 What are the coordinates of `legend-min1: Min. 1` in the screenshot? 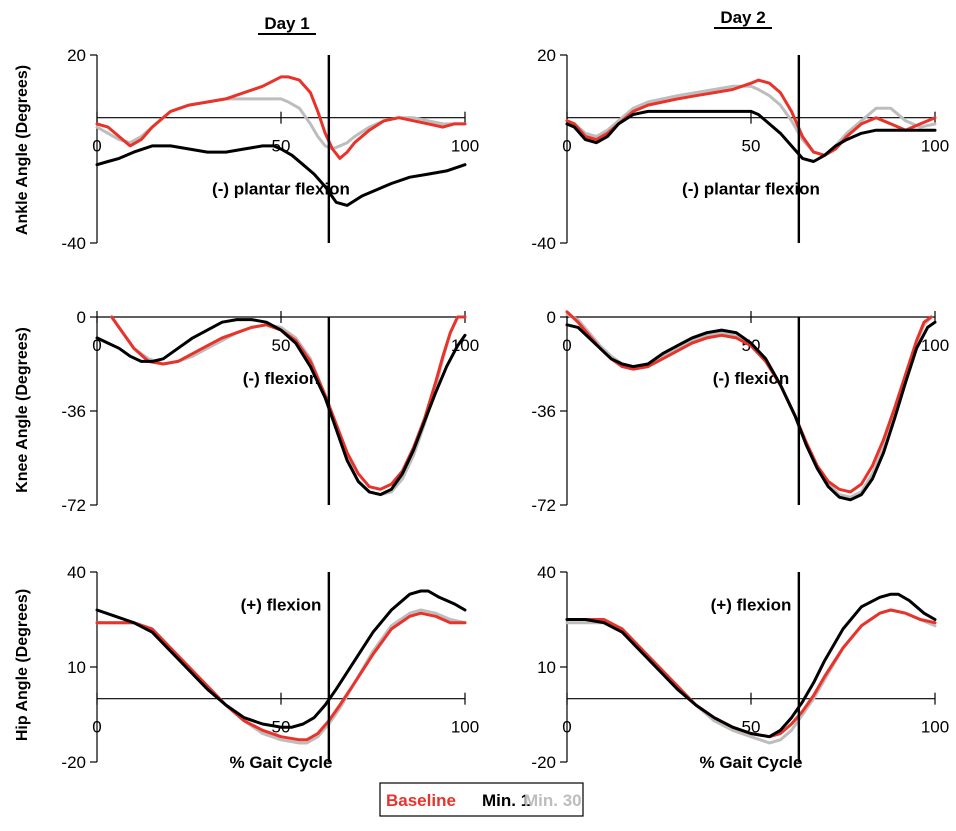 It's located at (506, 800).